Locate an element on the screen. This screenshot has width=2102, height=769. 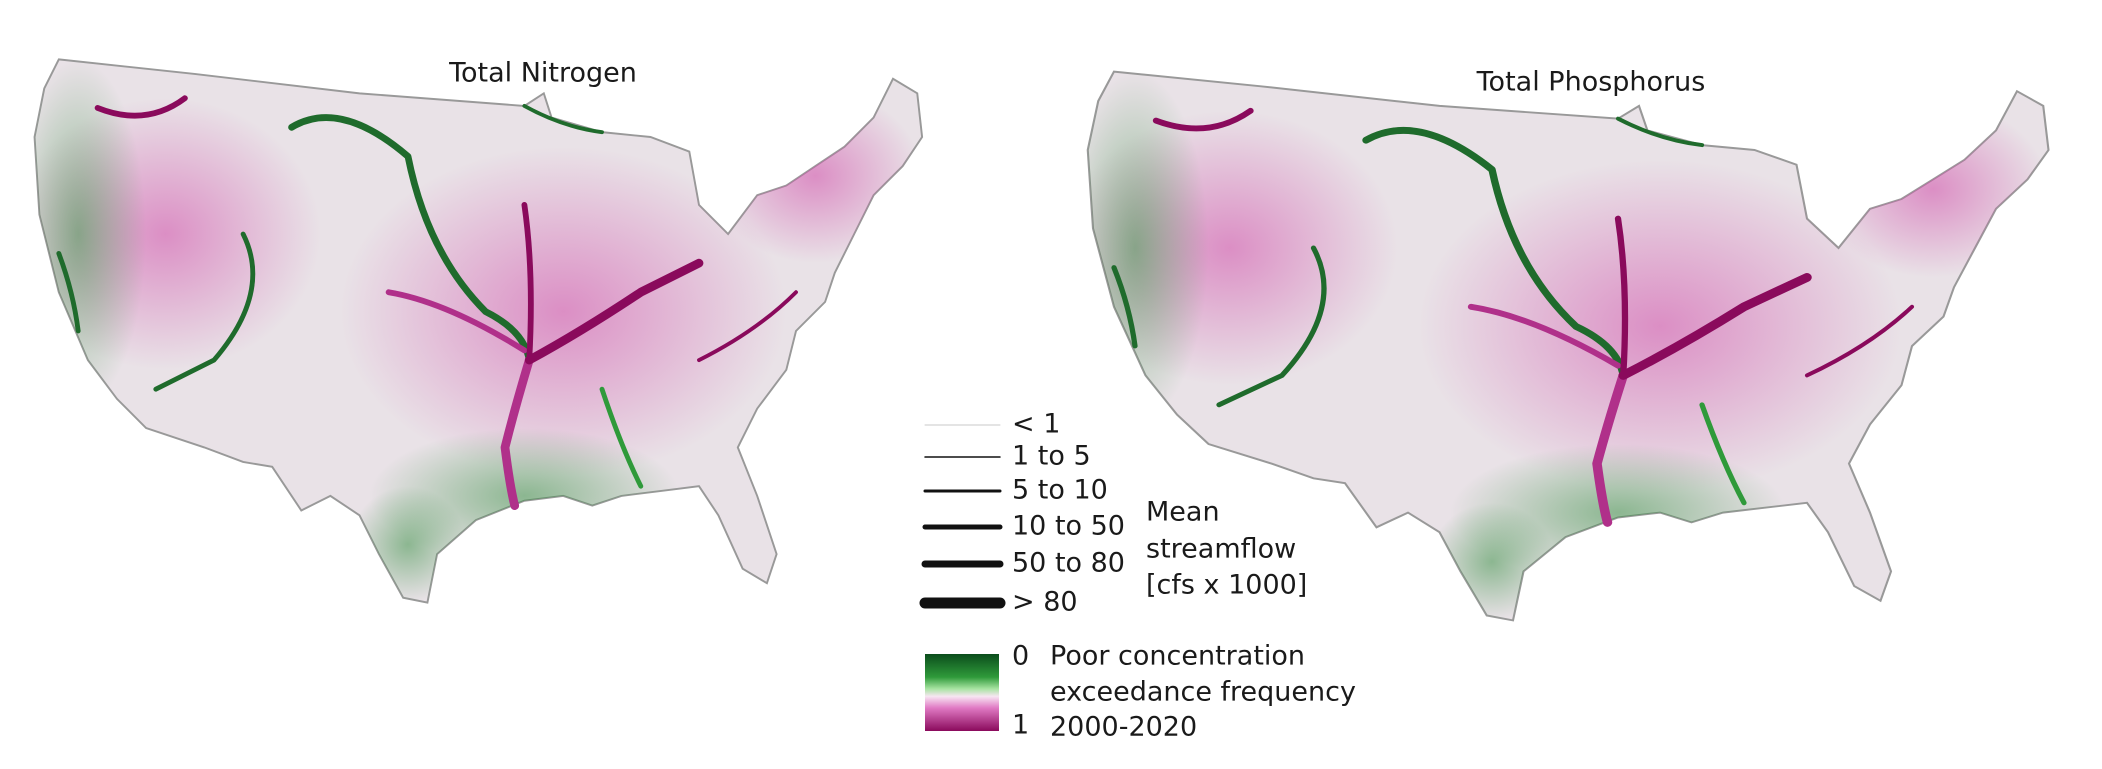
color-bar is located at coordinates (962, 692).